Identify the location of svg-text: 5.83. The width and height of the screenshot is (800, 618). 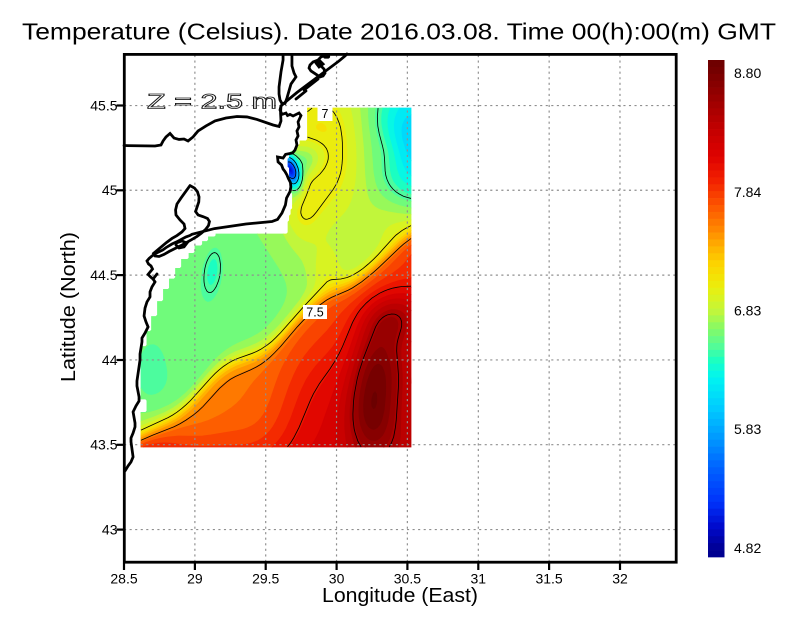
(747, 429).